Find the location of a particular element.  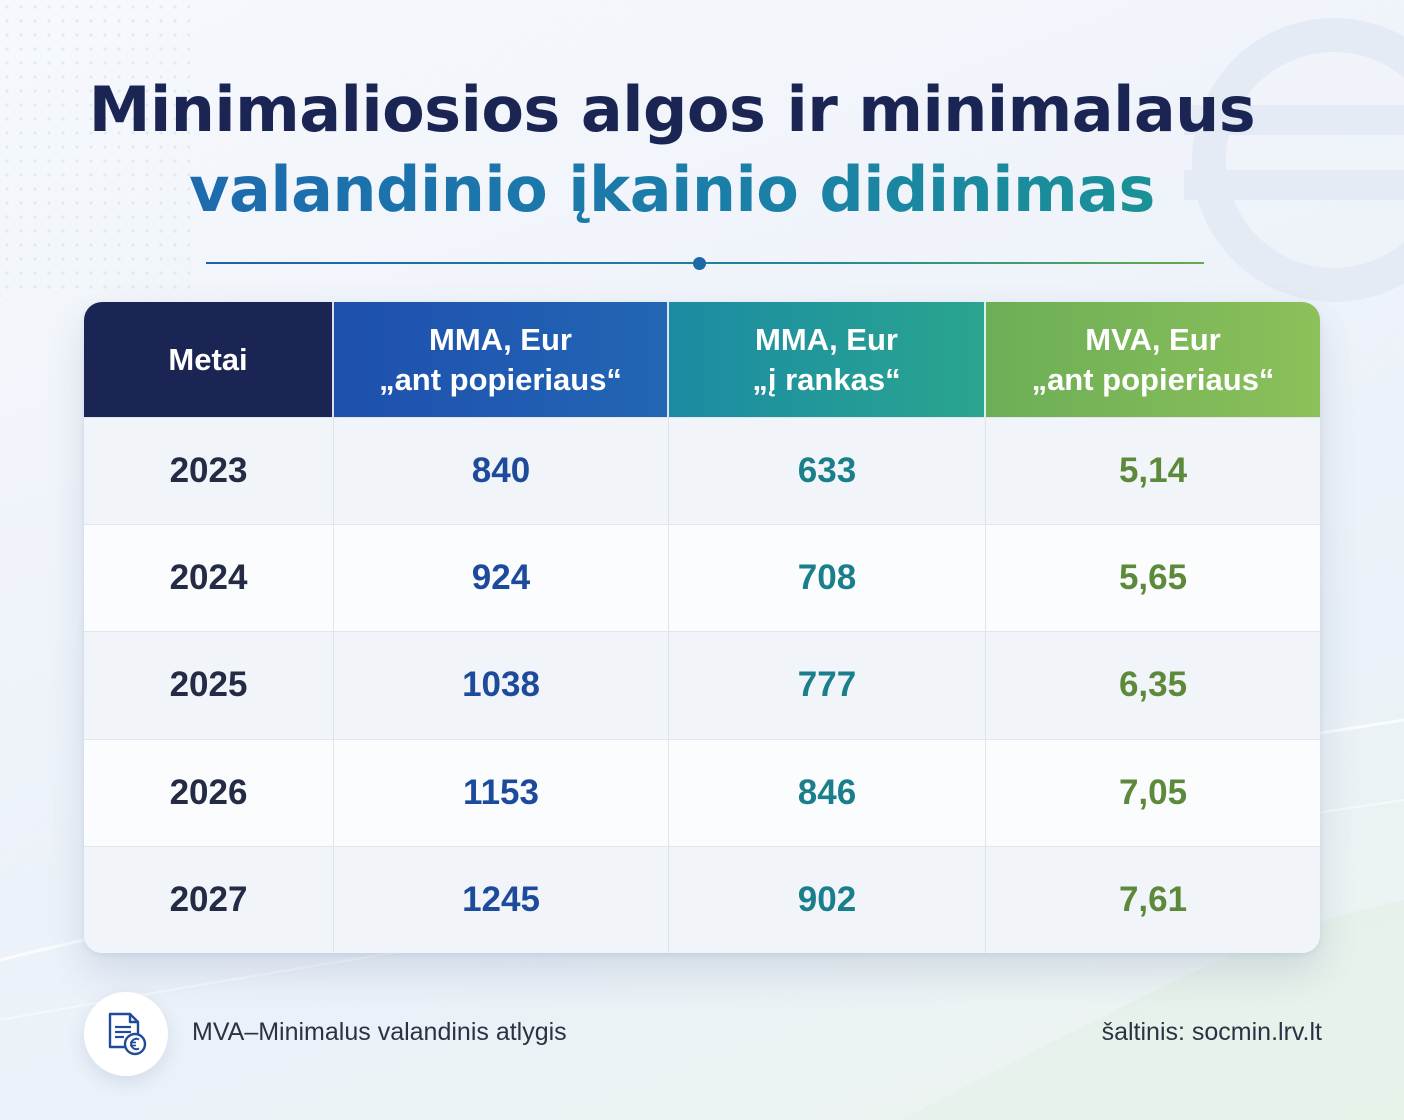

title-line-1: Minimaliosios algos ir minimalaus is located at coordinates (672, 109).